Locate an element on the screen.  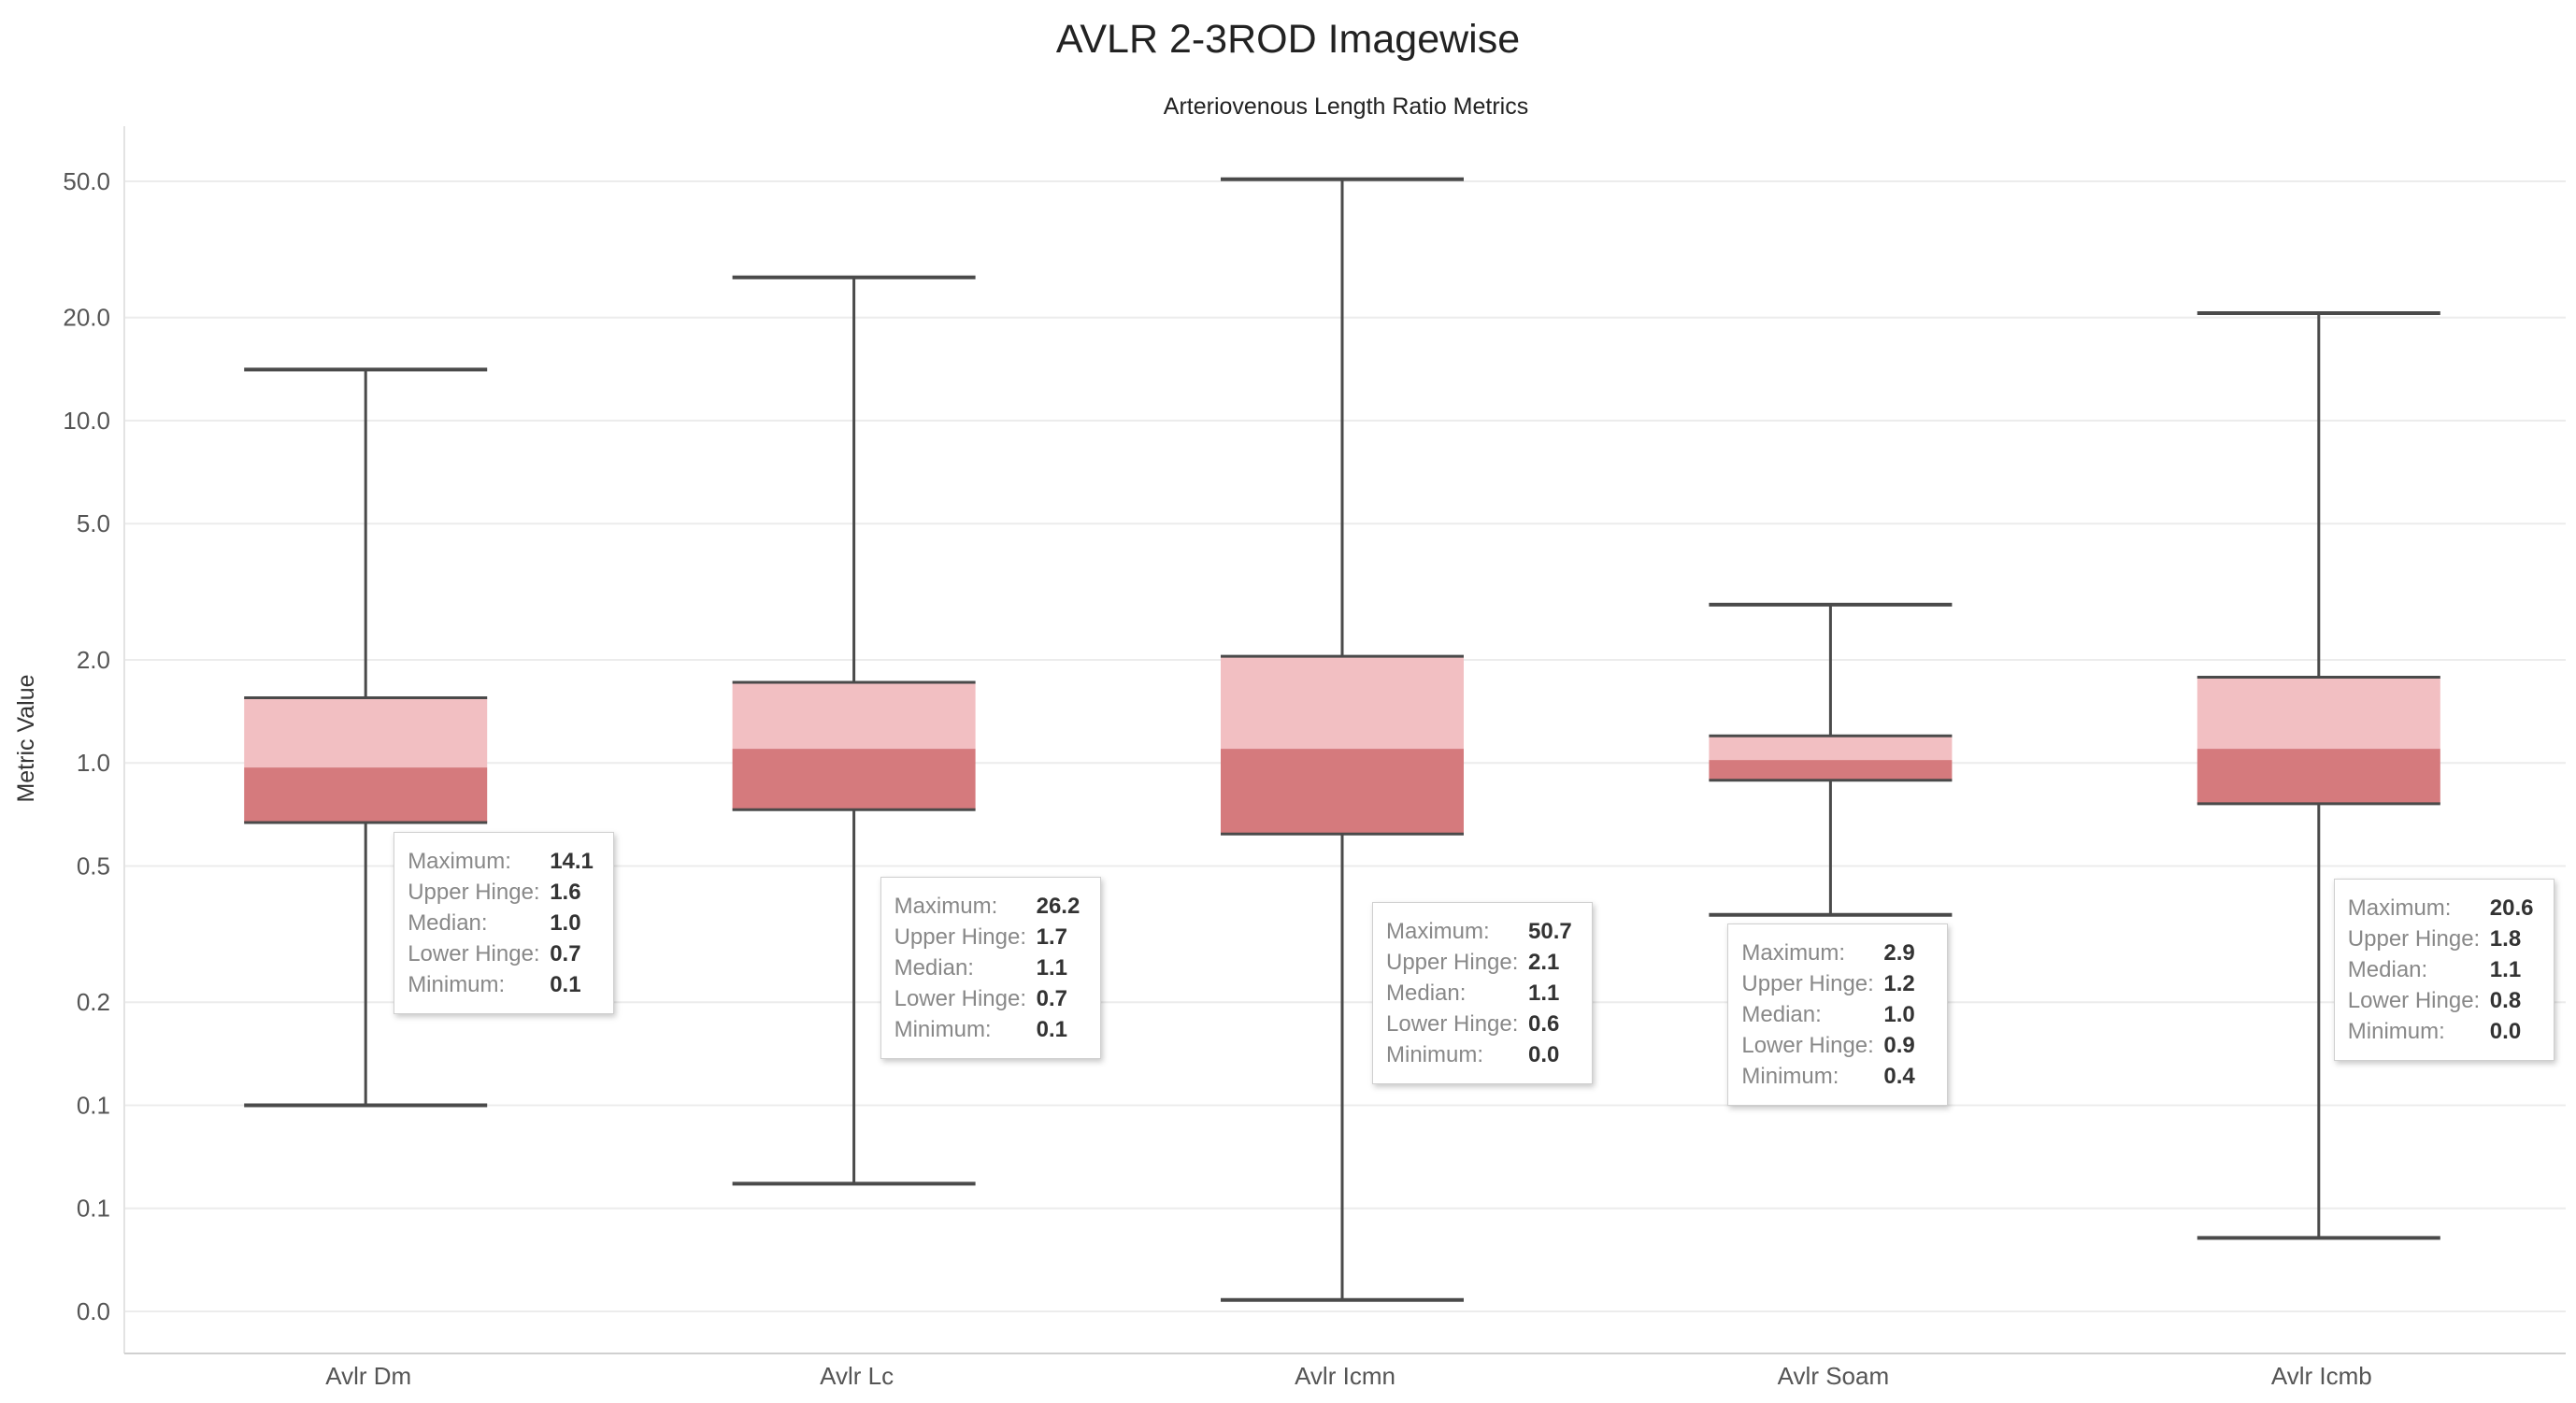
y-tick-label: 0.5 is located at coordinates (93, 866).